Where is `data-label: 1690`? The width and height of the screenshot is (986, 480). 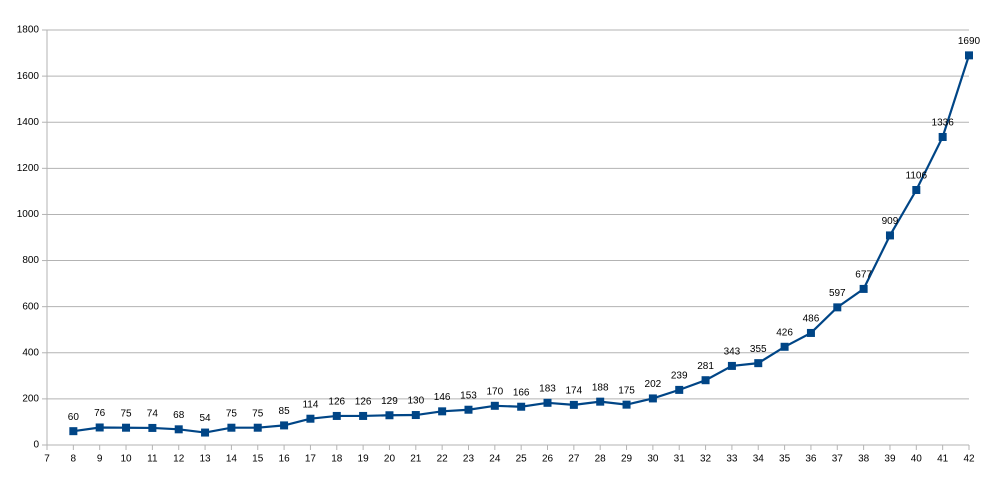 data-label: 1690 is located at coordinates (969, 41).